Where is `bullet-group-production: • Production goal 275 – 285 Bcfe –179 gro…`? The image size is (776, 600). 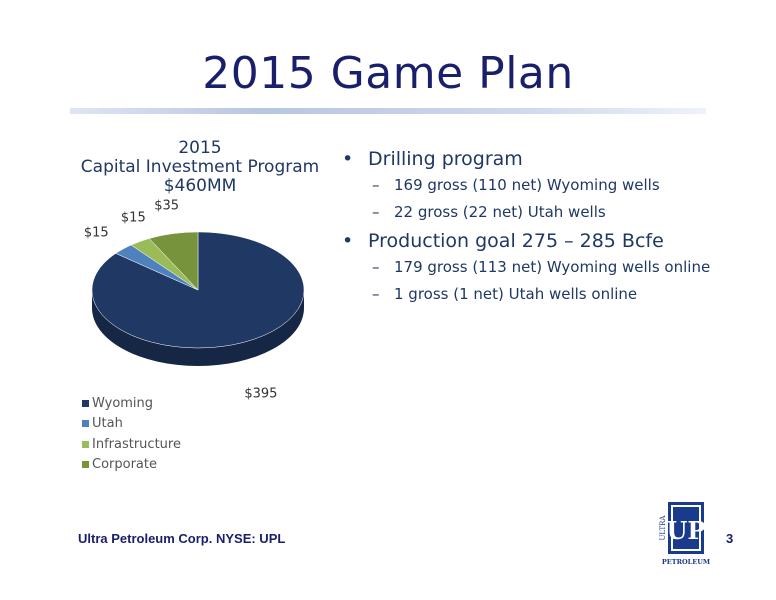
bullet-group-production: • Production goal 275 – 285 Bcfe –179 gro… is located at coordinates (552, 266).